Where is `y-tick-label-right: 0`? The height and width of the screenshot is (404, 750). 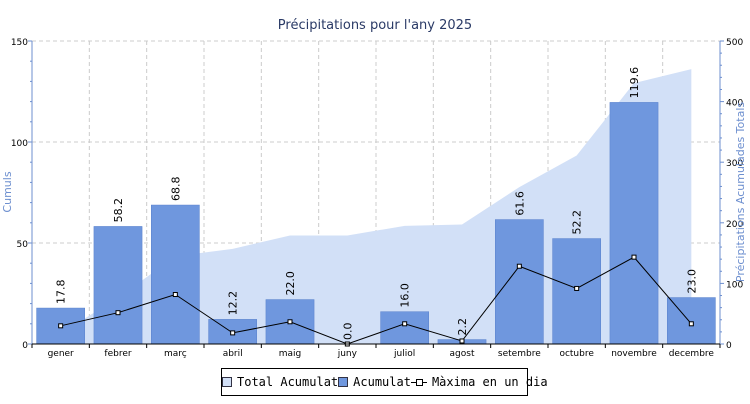 y-tick-label-right: 0 is located at coordinates (729, 346).